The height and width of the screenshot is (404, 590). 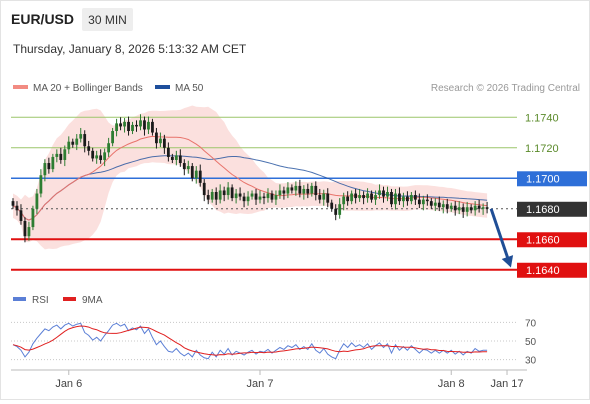 What do you see at coordinates (531, 342) in the screenshot?
I see `rsi-level-label-50: 50` at bounding box center [531, 342].